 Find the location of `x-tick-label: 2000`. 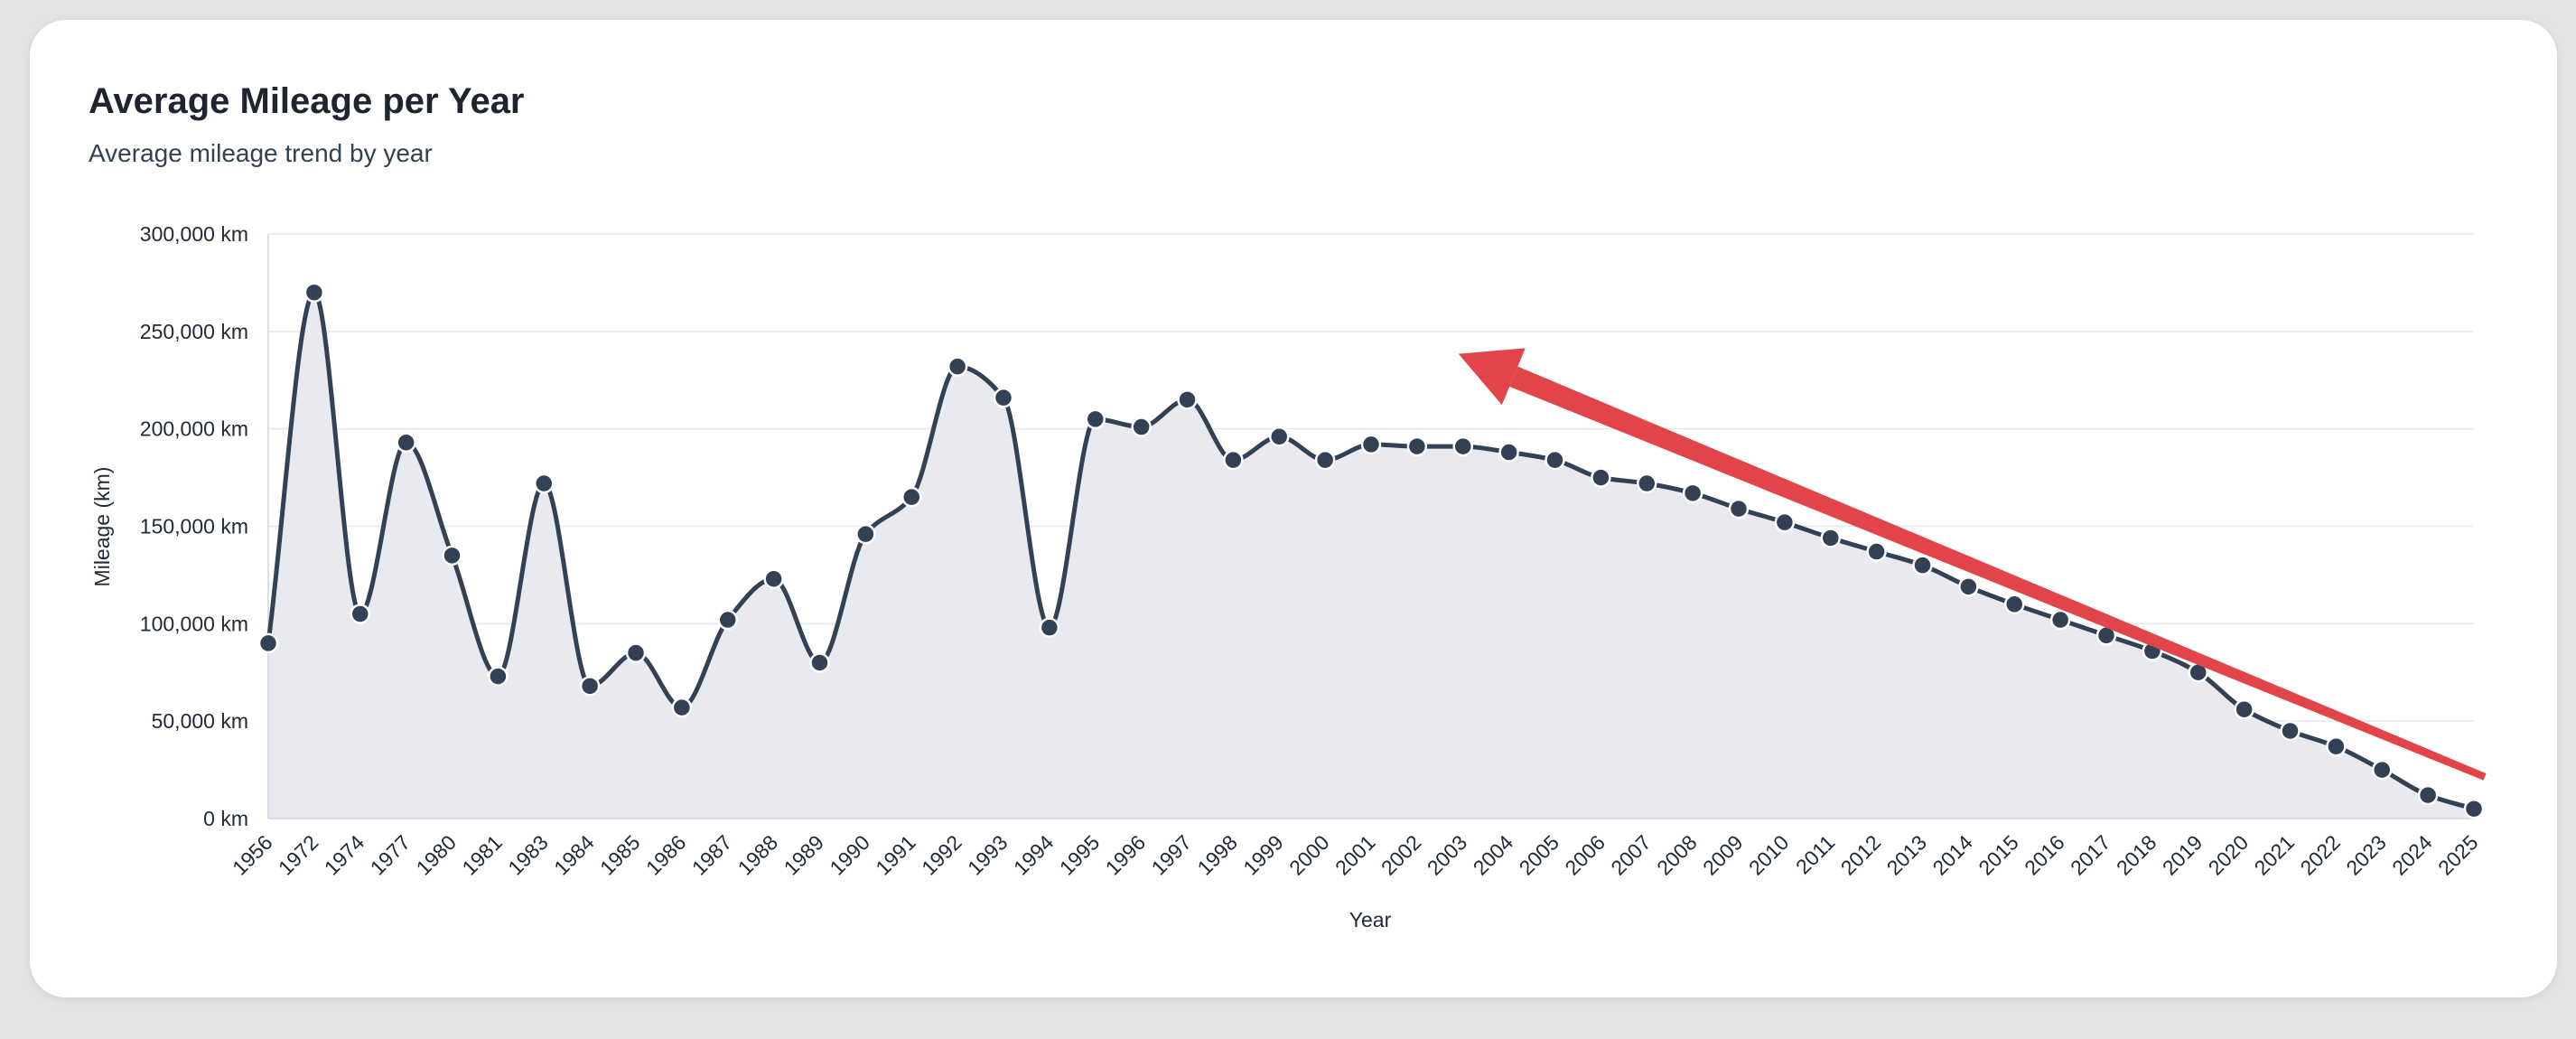

x-tick-label: 2000 is located at coordinates (1309, 855).